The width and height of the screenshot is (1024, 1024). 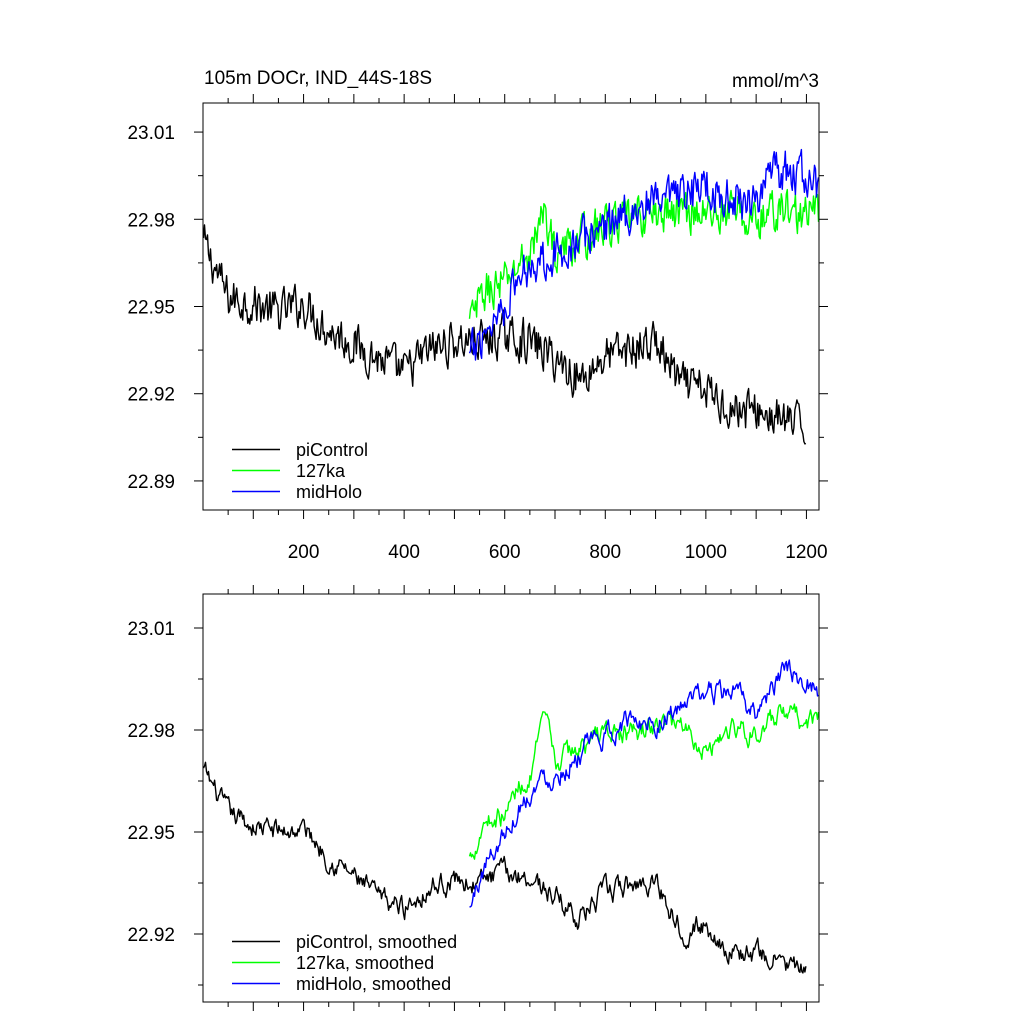 What do you see at coordinates (304, 552) in the screenshot?
I see `x-tick-label: 200` at bounding box center [304, 552].